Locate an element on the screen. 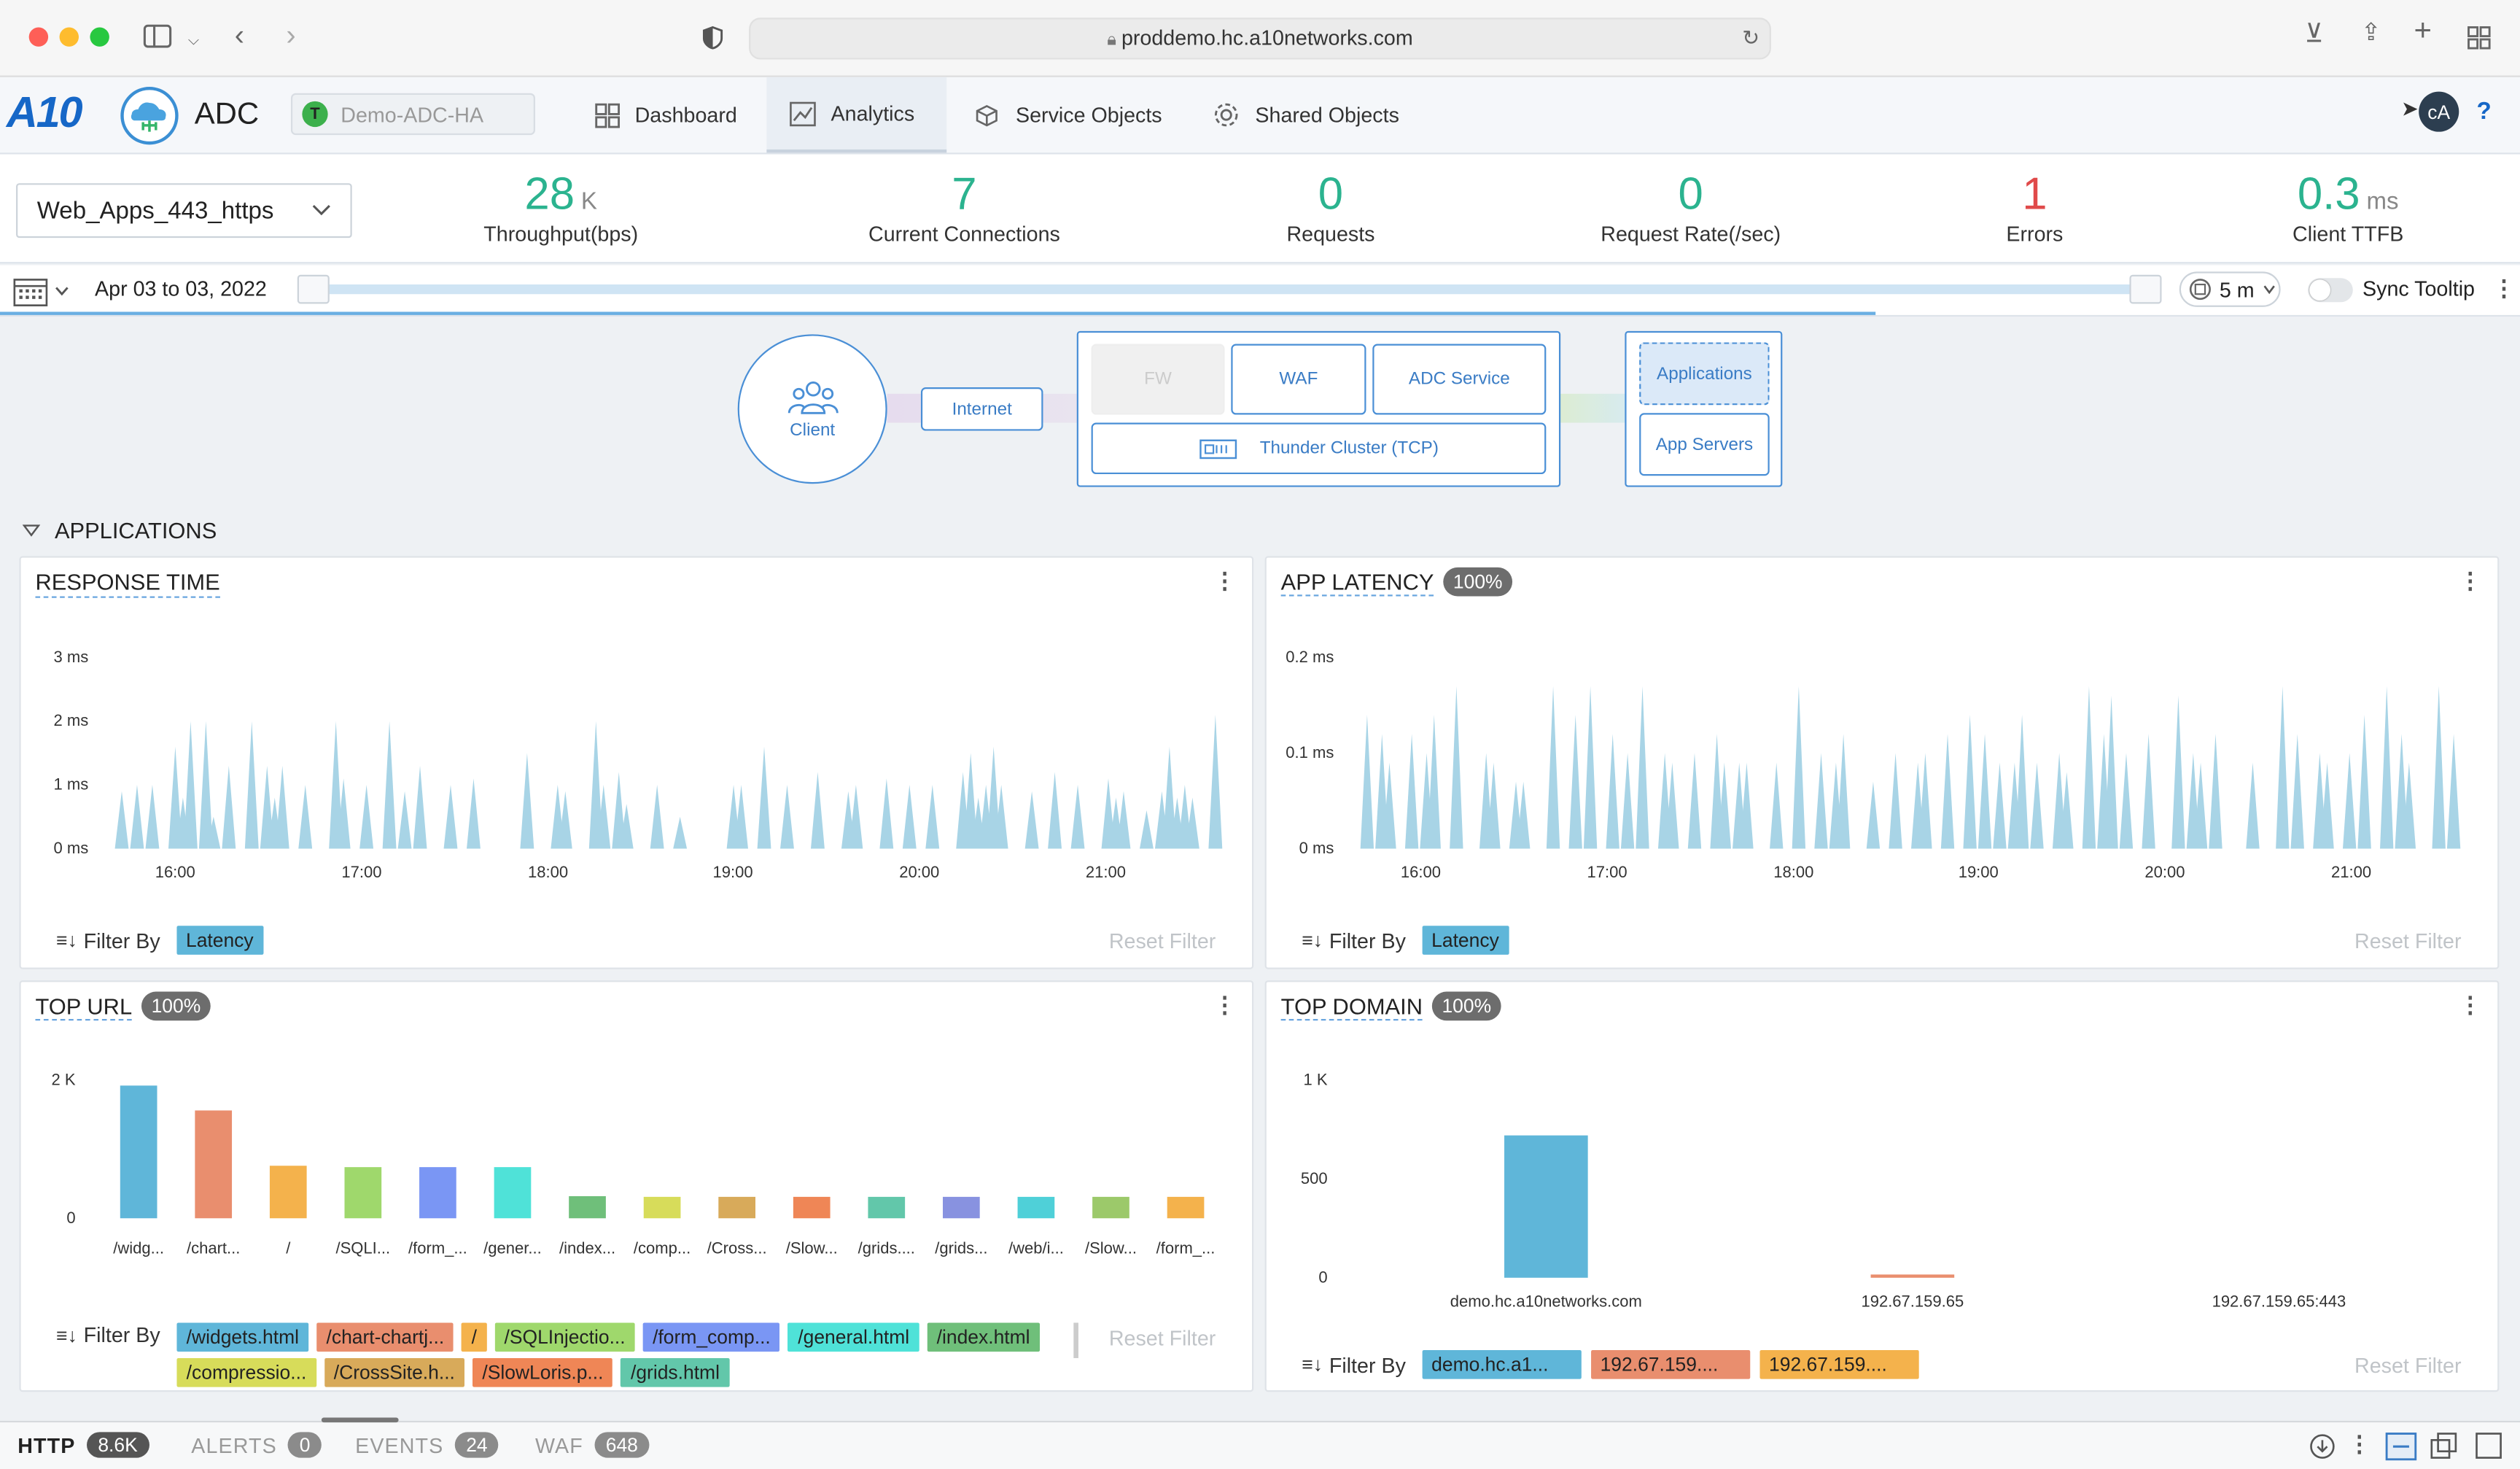  panel-title: APP LATENCY is located at coordinates (1357, 583).